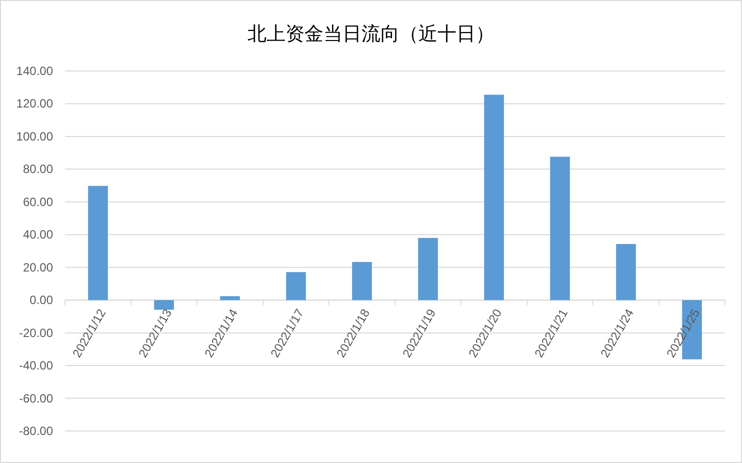  Describe the element at coordinates (35, 103) in the screenshot. I see `y-tick-label: 120.00` at that location.